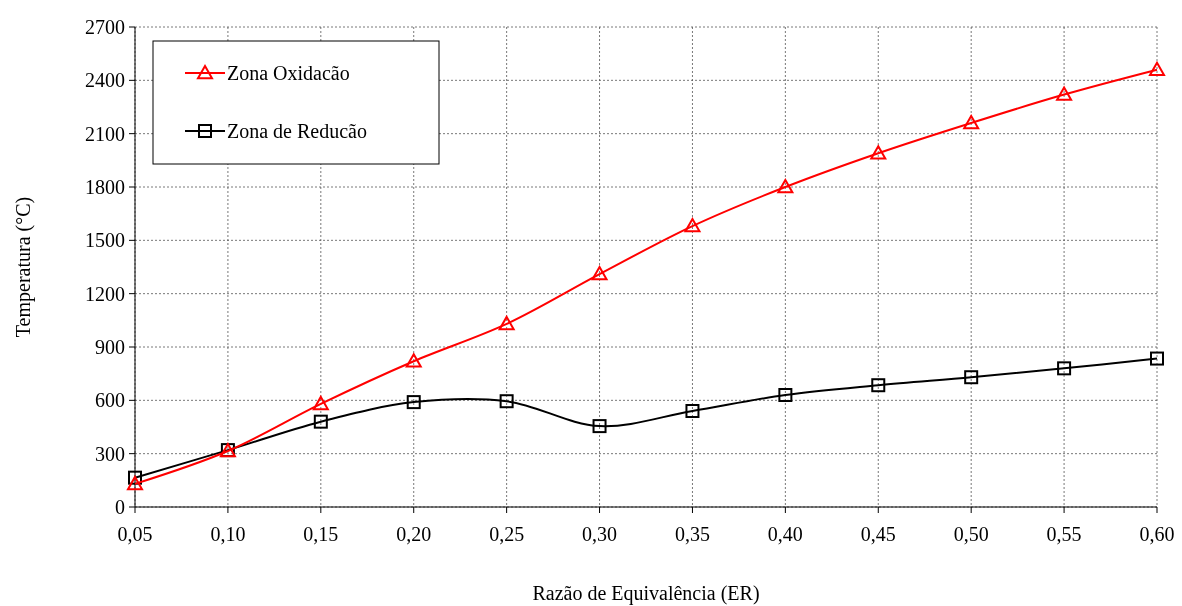 This screenshot has height=606, width=1182. I want to click on x-tick-label: 0,50, so click(971, 534).